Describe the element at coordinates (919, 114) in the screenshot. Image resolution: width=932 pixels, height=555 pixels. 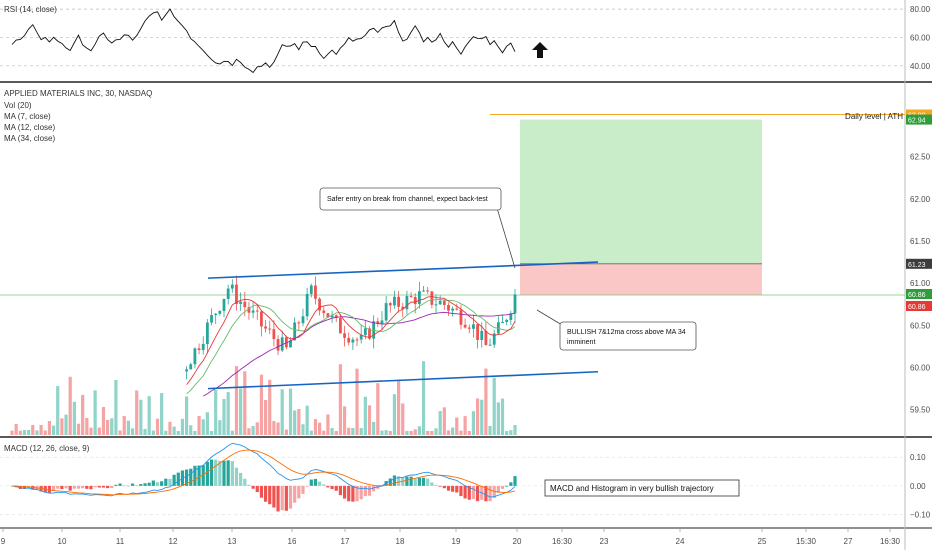
I see `price-tag` at that location.